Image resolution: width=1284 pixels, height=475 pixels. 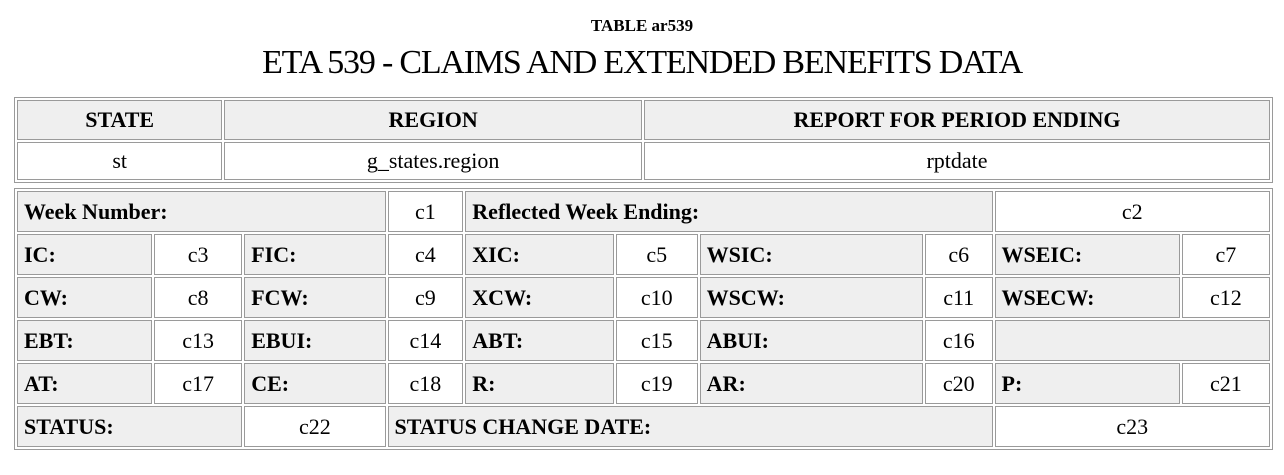 I want to click on ce-label: CE:, so click(x=315, y=383).